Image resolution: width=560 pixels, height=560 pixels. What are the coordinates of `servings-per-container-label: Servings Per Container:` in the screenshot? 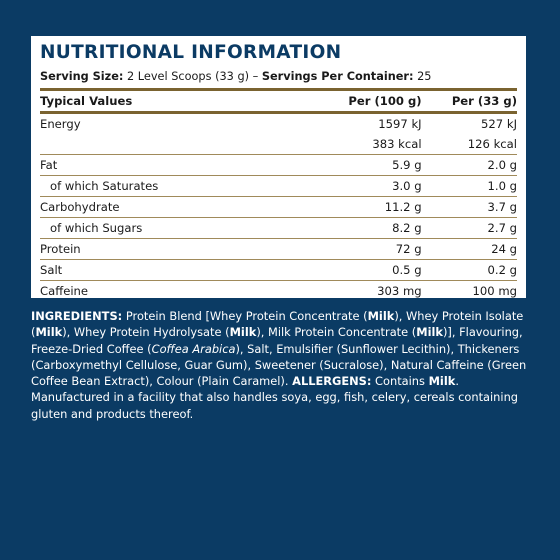 It's located at (337, 76).